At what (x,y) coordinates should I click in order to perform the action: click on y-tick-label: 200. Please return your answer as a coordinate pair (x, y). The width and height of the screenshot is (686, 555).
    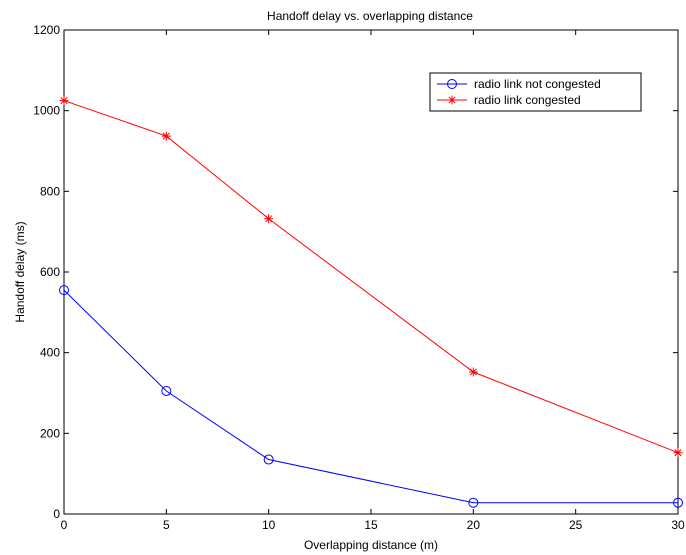
    Looking at the image, I should click on (50, 433).